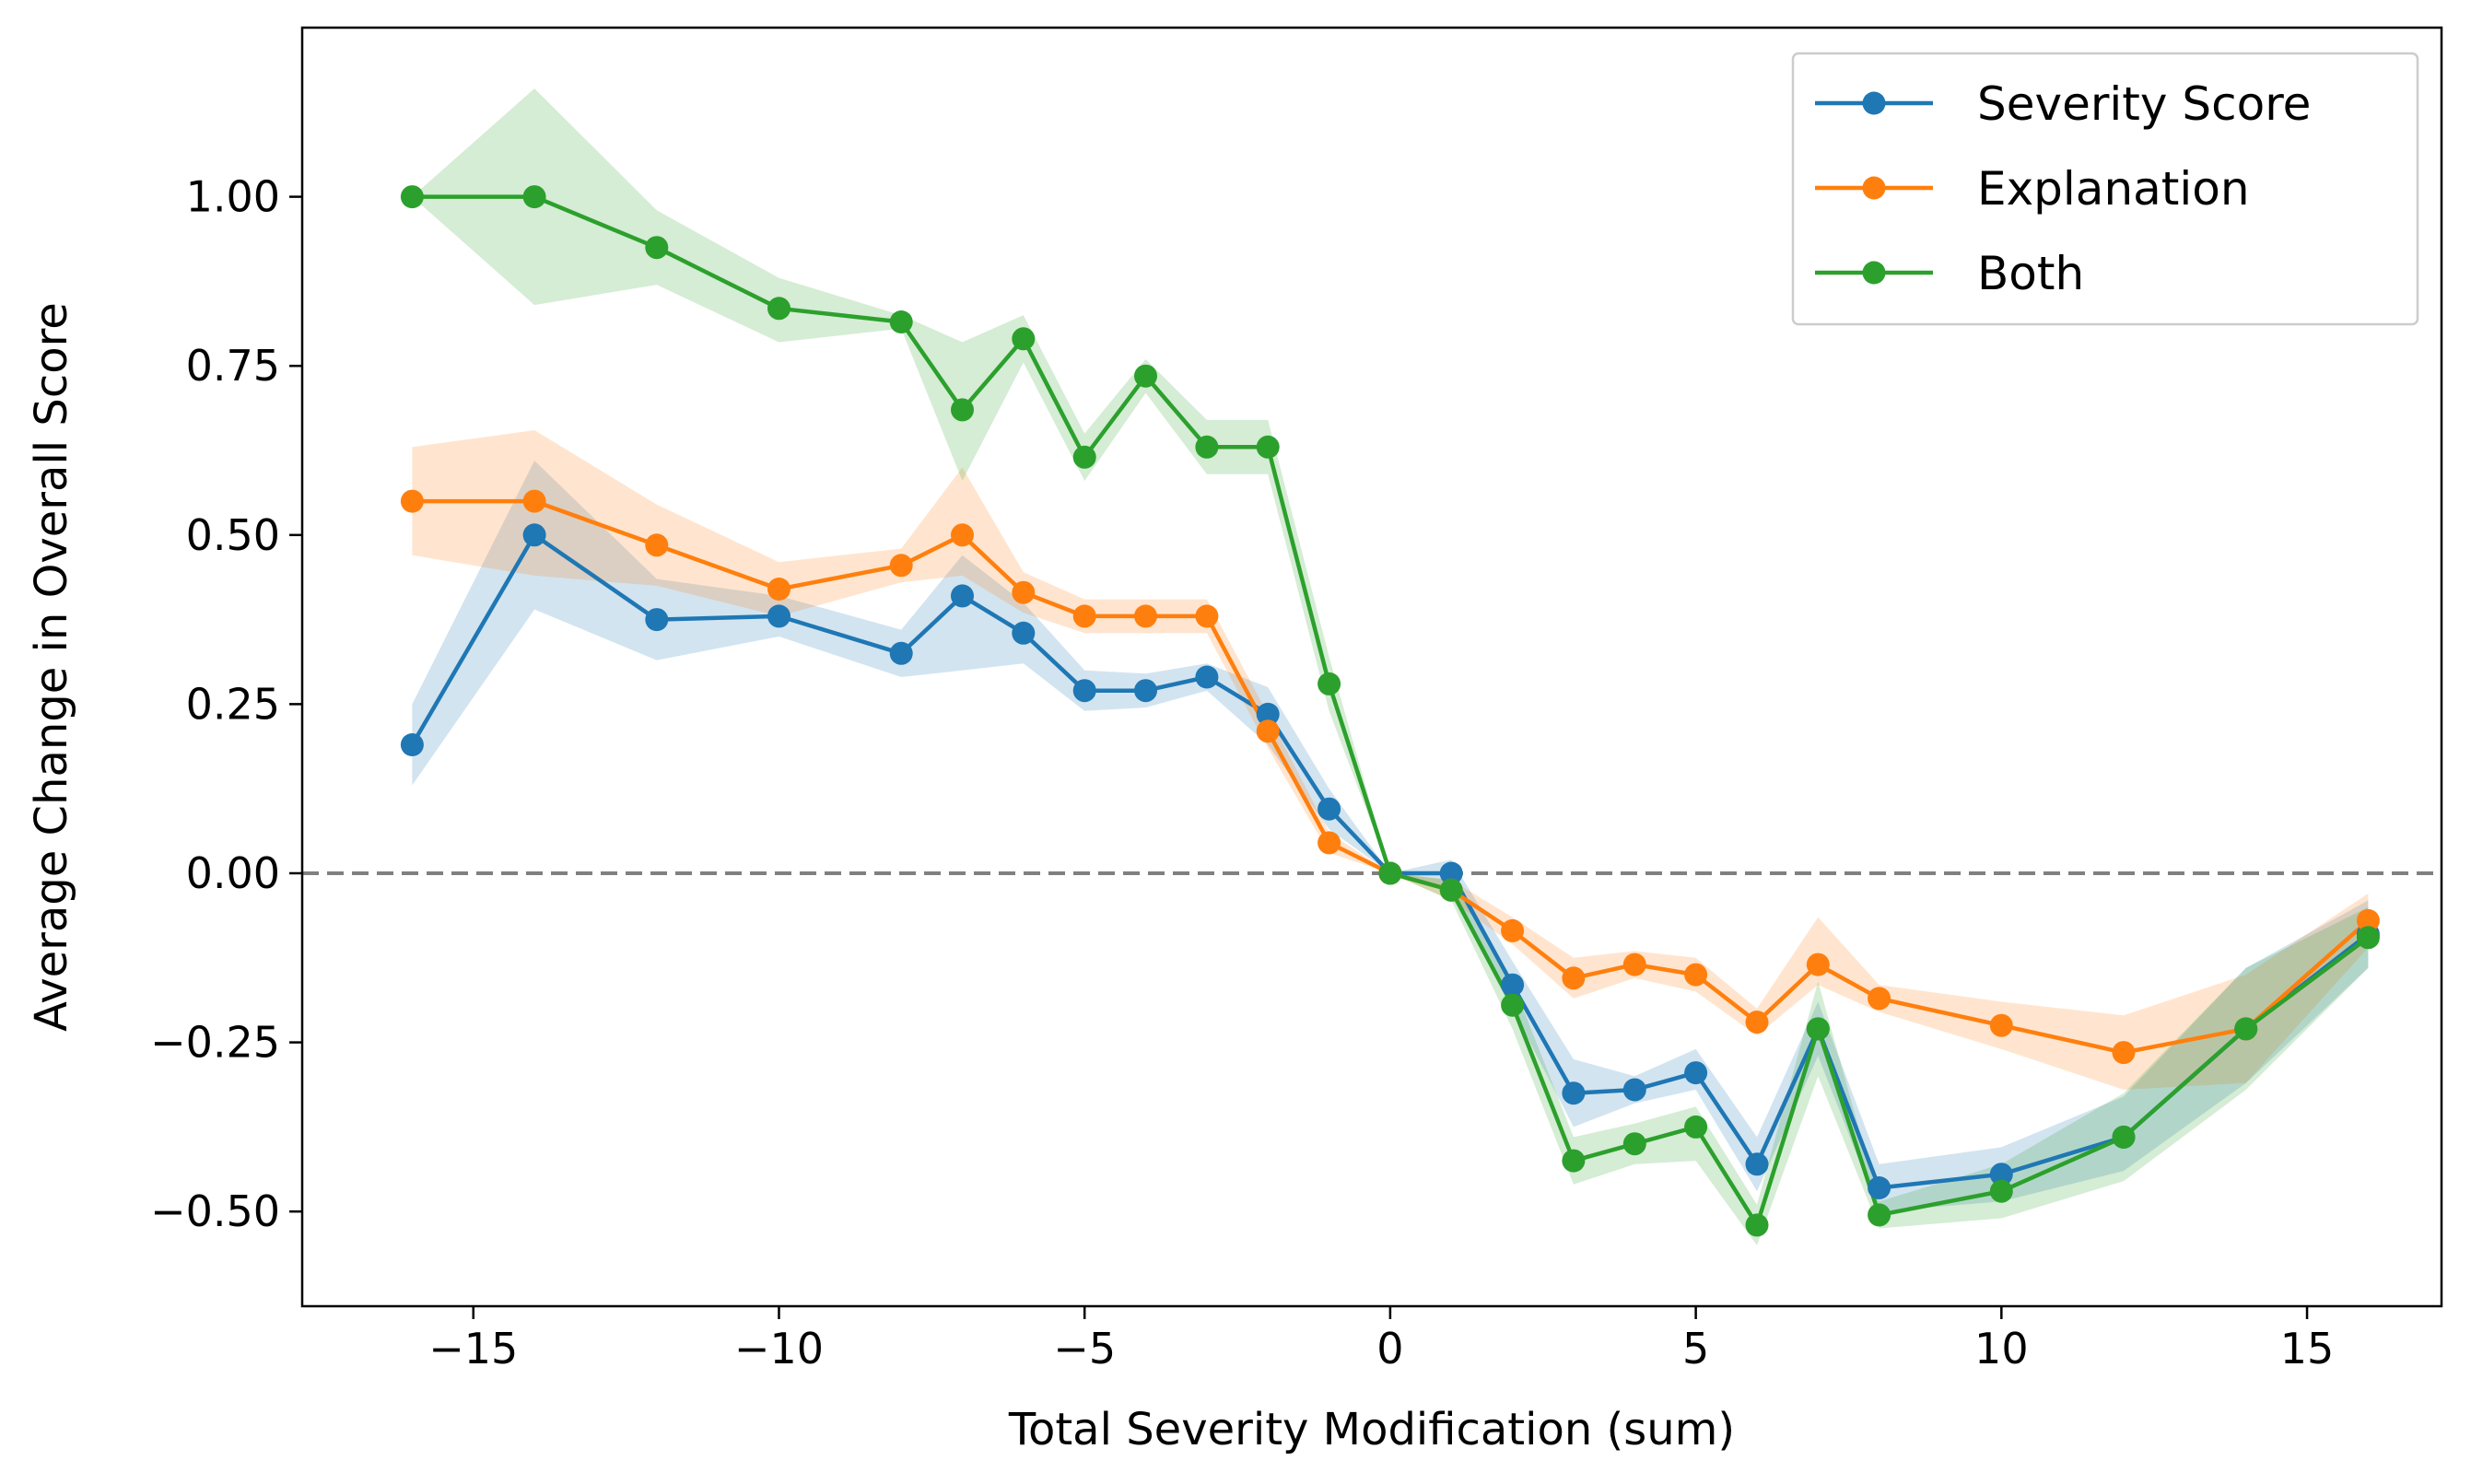 The height and width of the screenshot is (1484, 2471). What do you see at coordinates (1084, 1348) in the screenshot?
I see `x-tick-label: −5` at bounding box center [1084, 1348].